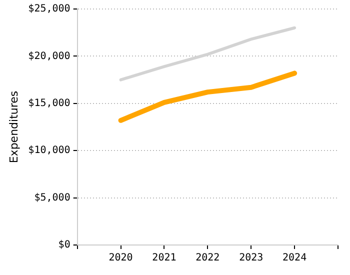  I want to click on y-tick-label: $15,000, so click(49, 103).